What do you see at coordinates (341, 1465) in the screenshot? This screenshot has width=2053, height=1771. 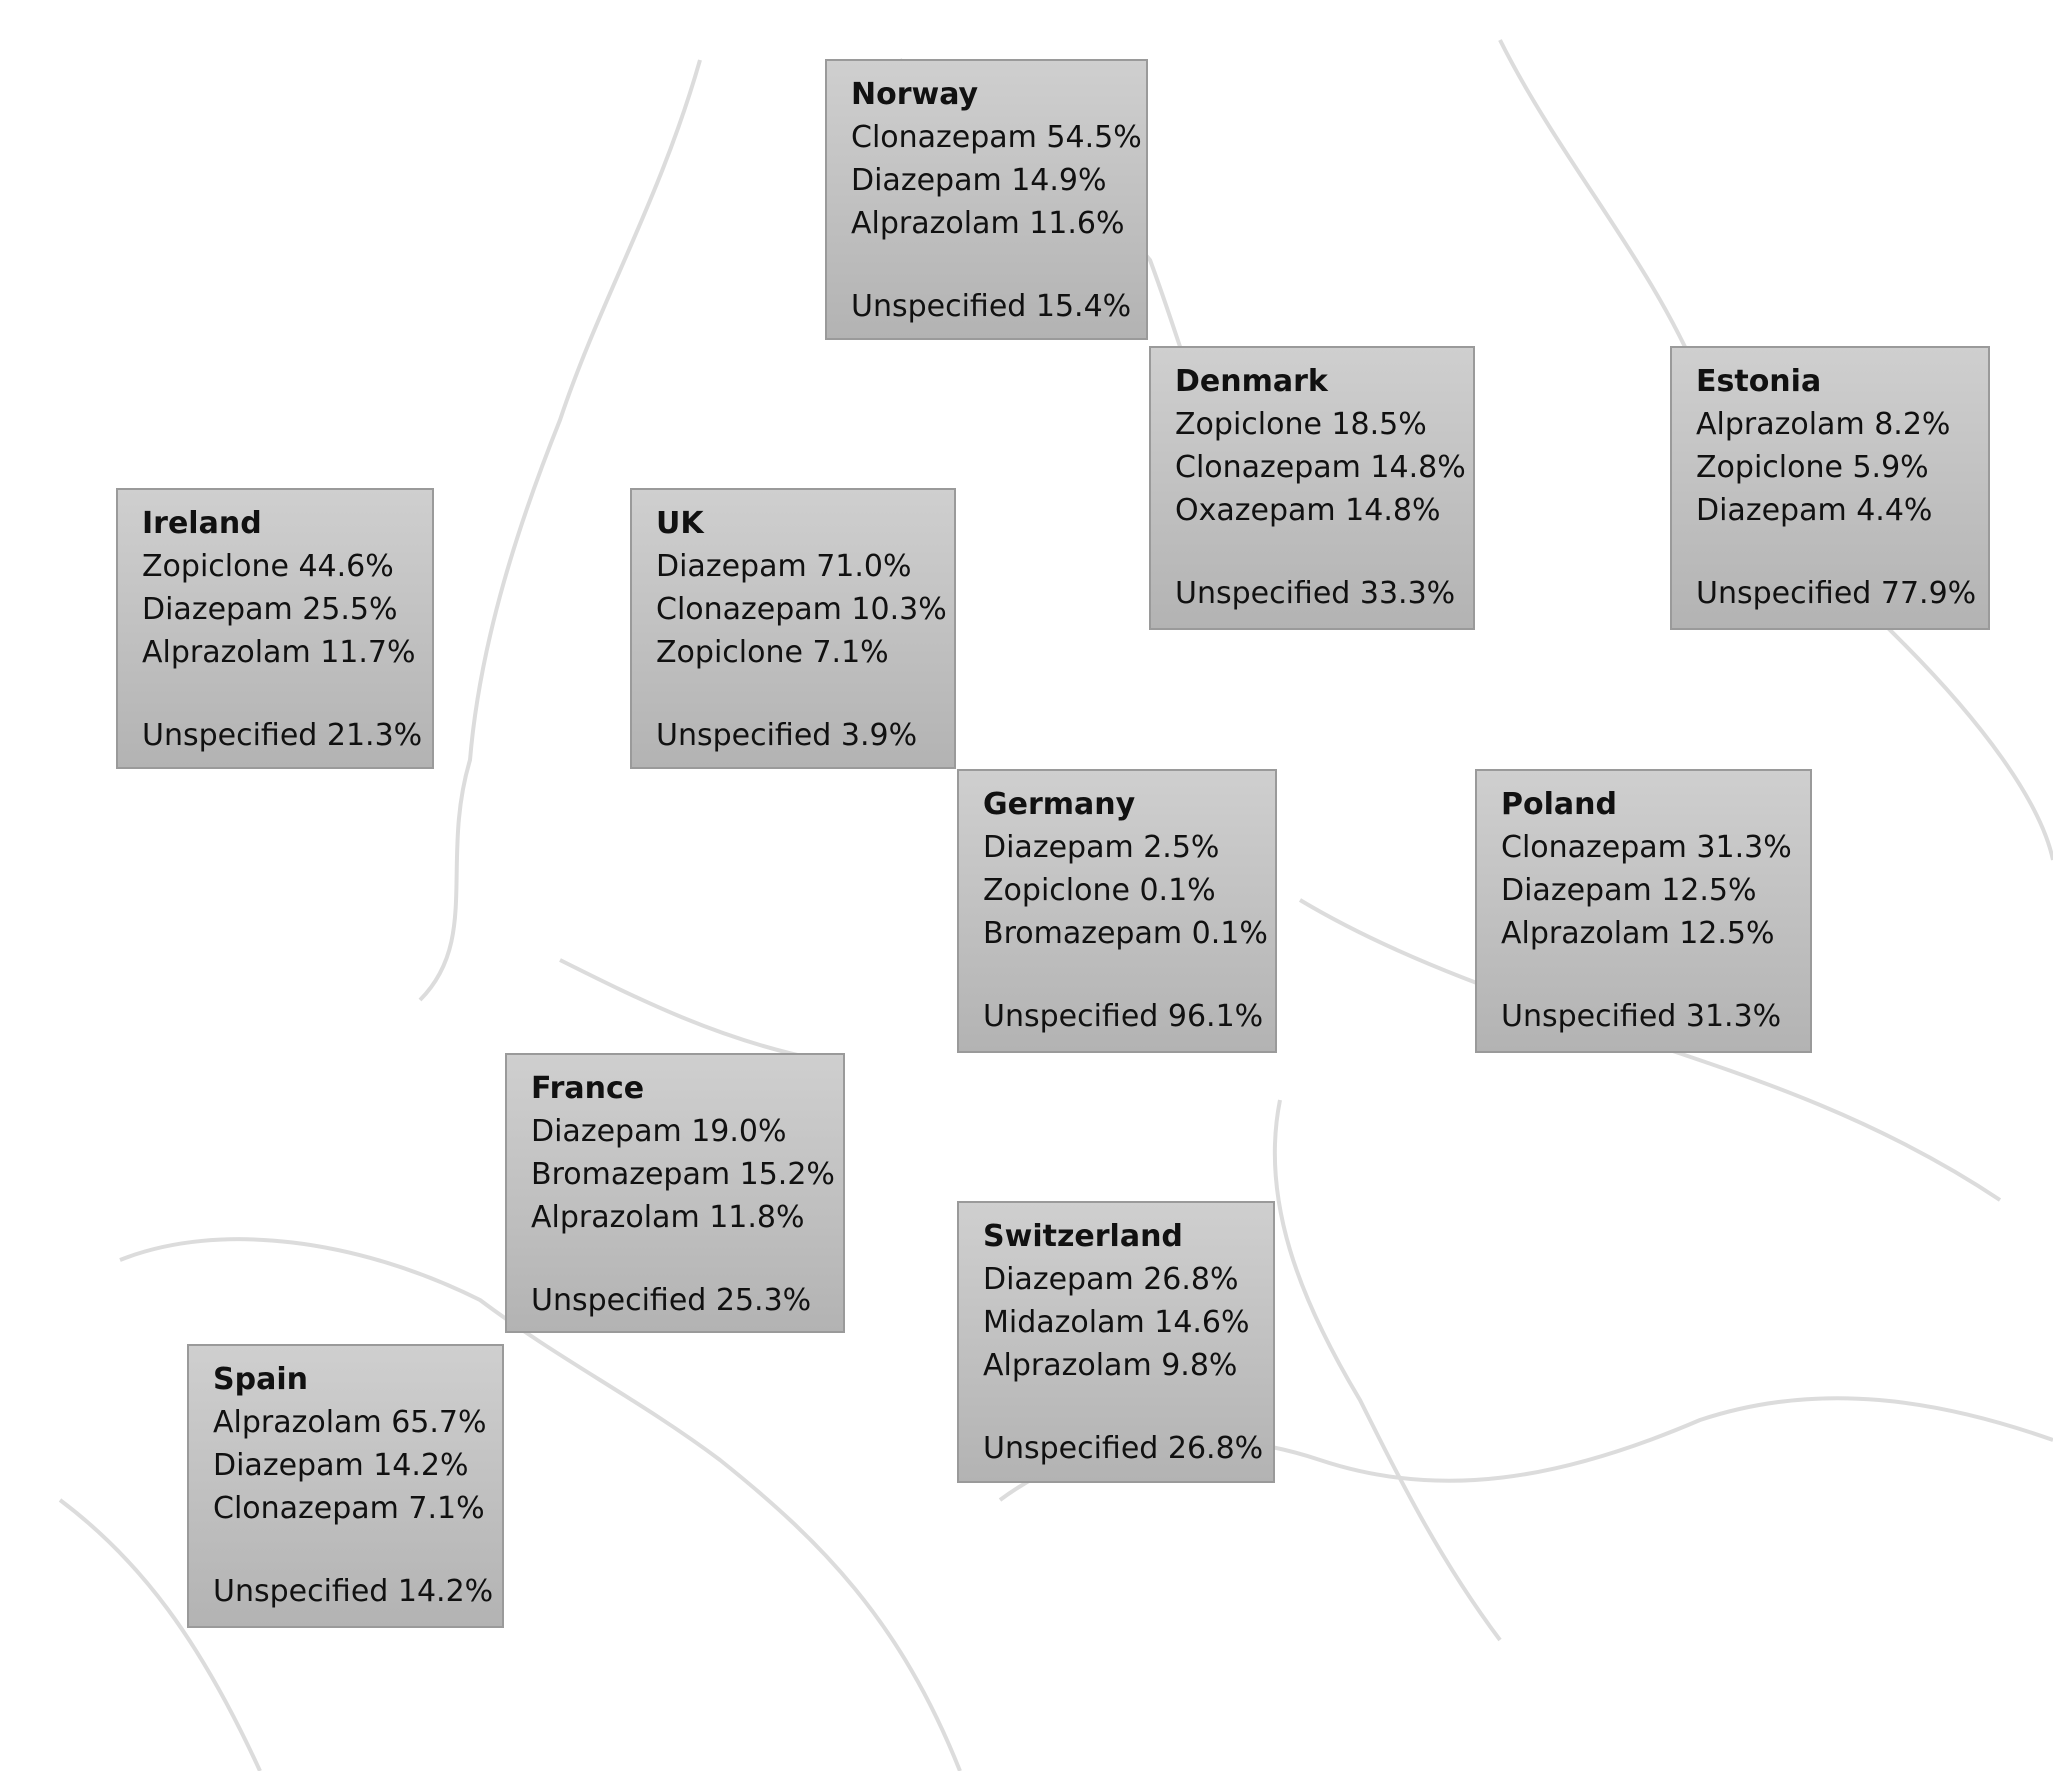 I see `drug-share: Diazepam 14.2%` at bounding box center [341, 1465].